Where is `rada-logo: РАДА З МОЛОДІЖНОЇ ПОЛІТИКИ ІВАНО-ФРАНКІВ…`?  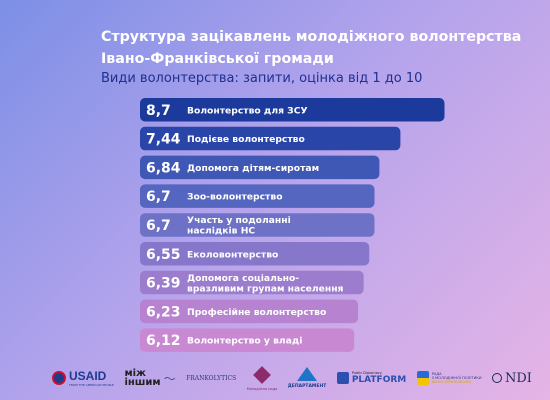
rada-logo: РАДА З МОЛОДІЖНОЇ ПОЛІТИКИ ІВАНО-ФРАНКІВ… is located at coordinates (449, 378).